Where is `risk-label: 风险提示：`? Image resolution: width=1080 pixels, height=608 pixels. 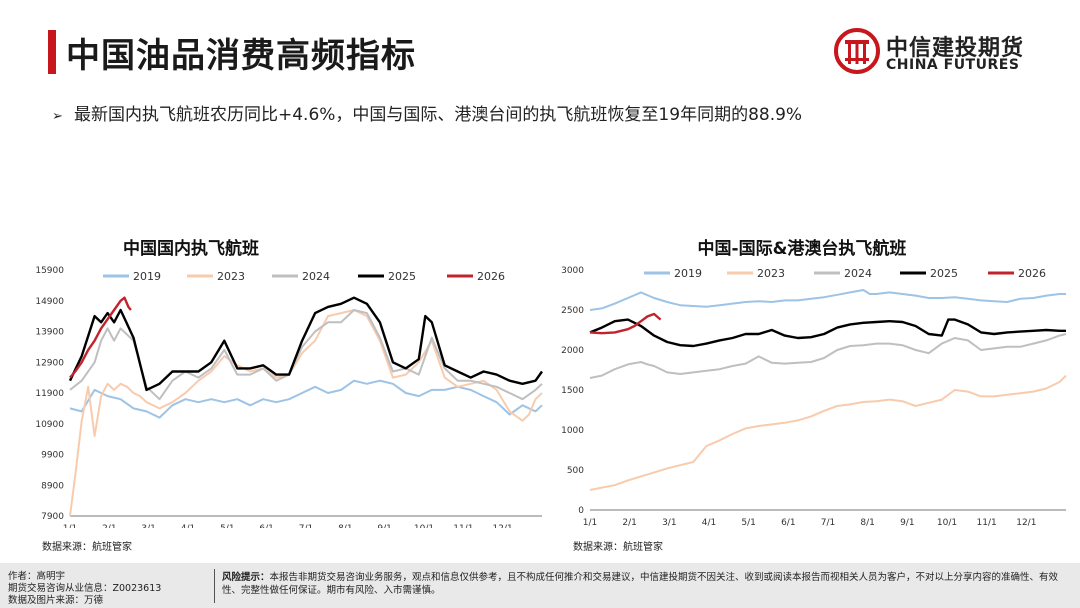 risk-label: 风险提示： is located at coordinates (246, 577).